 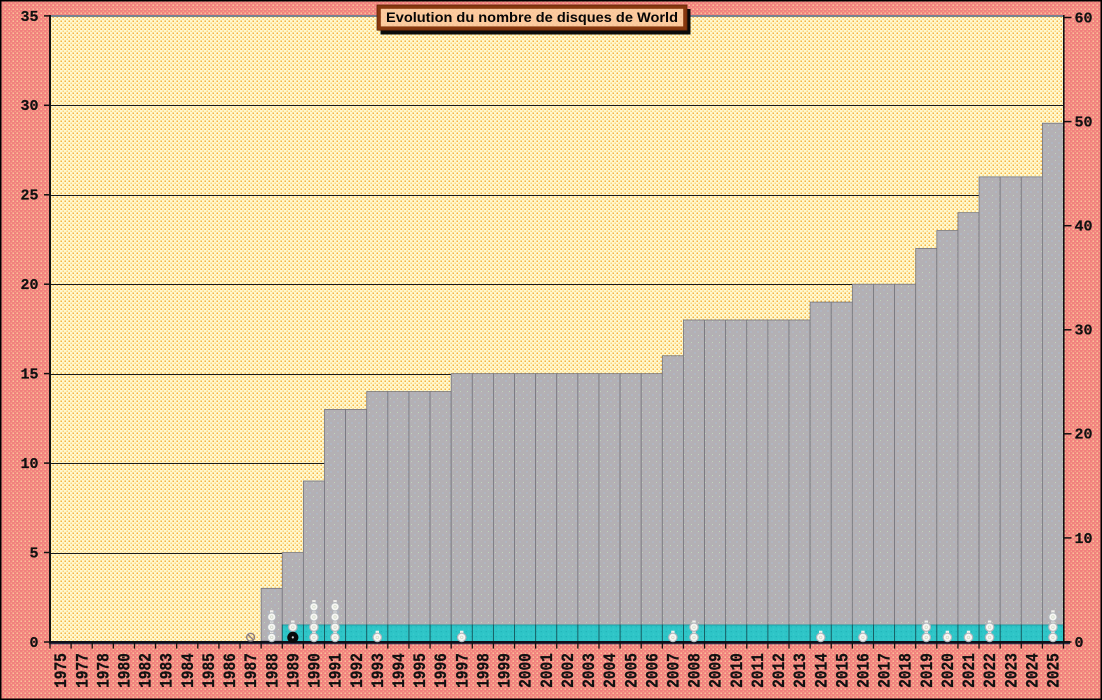 What do you see at coordinates (505, 670) in the screenshot?
I see `svg-text: 1999` at bounding box center [505, 670].